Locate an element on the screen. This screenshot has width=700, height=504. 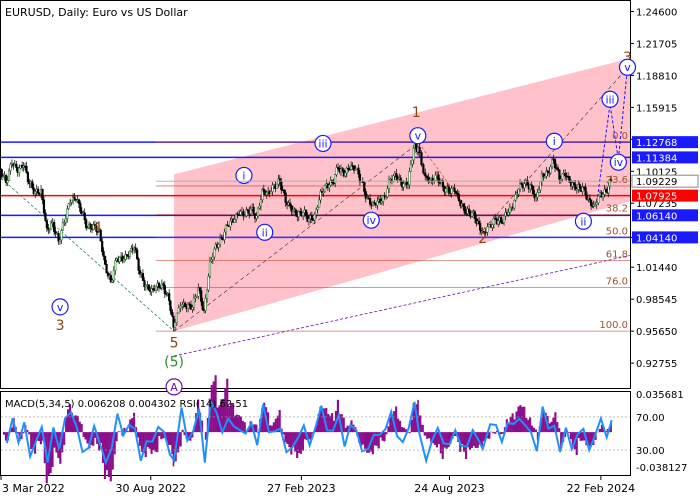
time-axis-label: 30 Aug 2022 is located at coordinates (151, 488).